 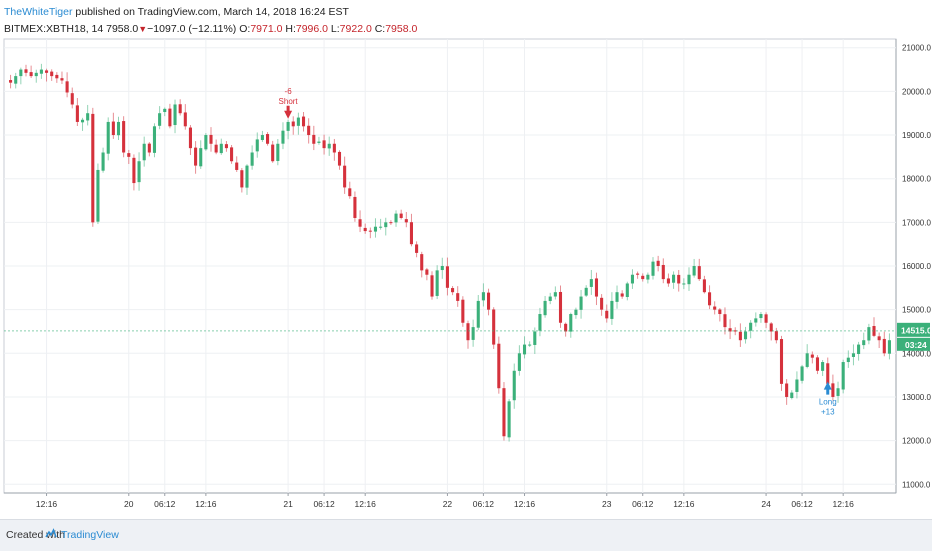 I want to click on y-tick-label: 17000.0, so click(x=916, y=222).